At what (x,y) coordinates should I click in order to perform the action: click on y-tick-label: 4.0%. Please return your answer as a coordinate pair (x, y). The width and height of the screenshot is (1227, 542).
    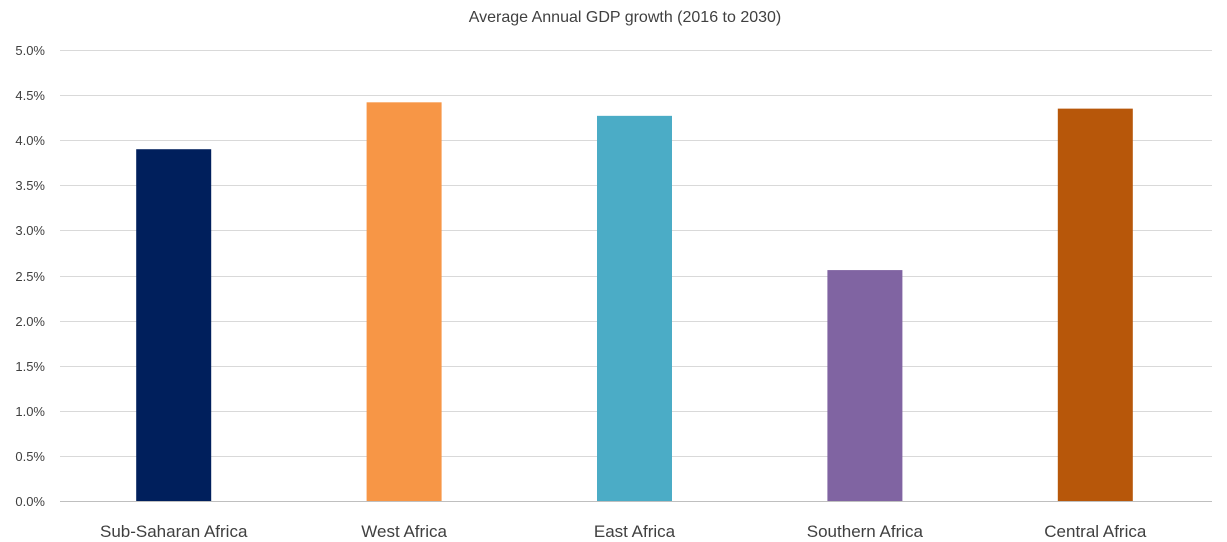
    Looking at the image, I should click on (30, 140).